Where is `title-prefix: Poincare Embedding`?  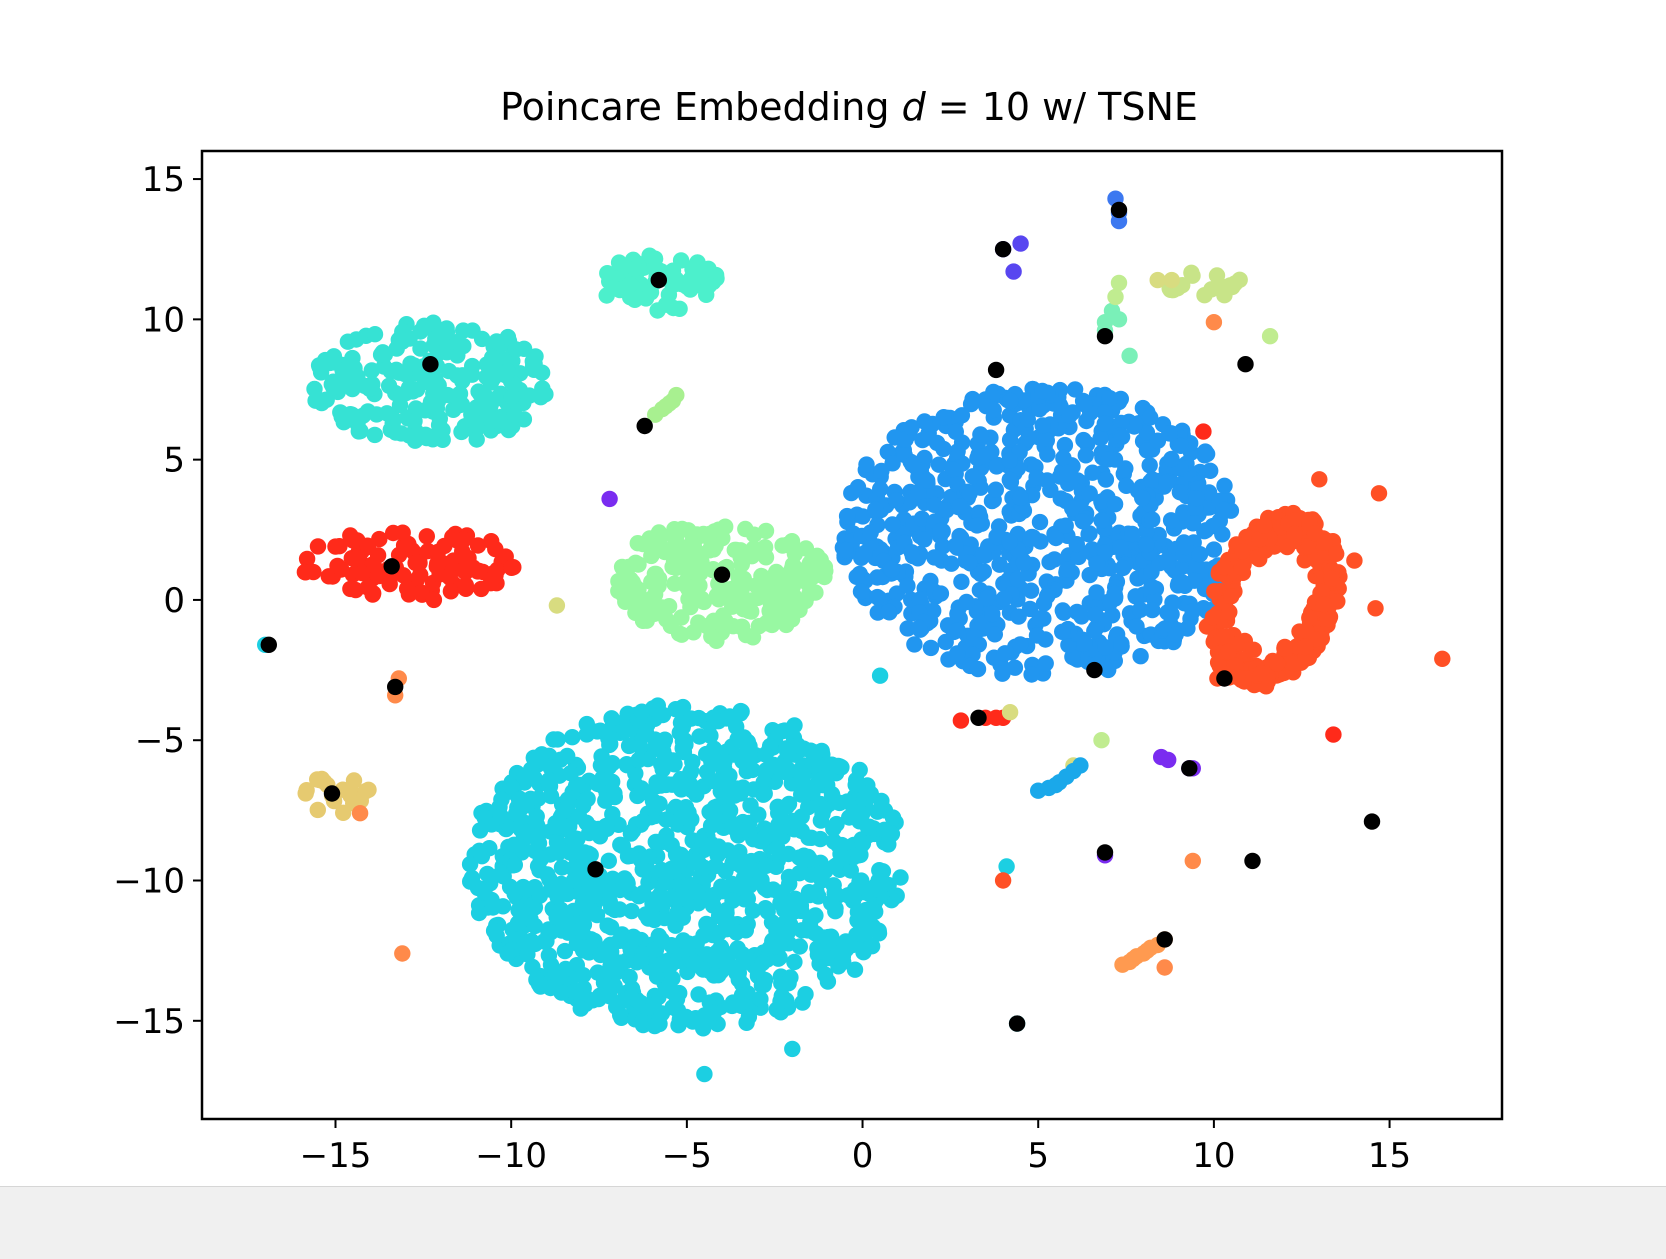
title-prefix: Poincare Embedding is located at coordinates (701, 107).